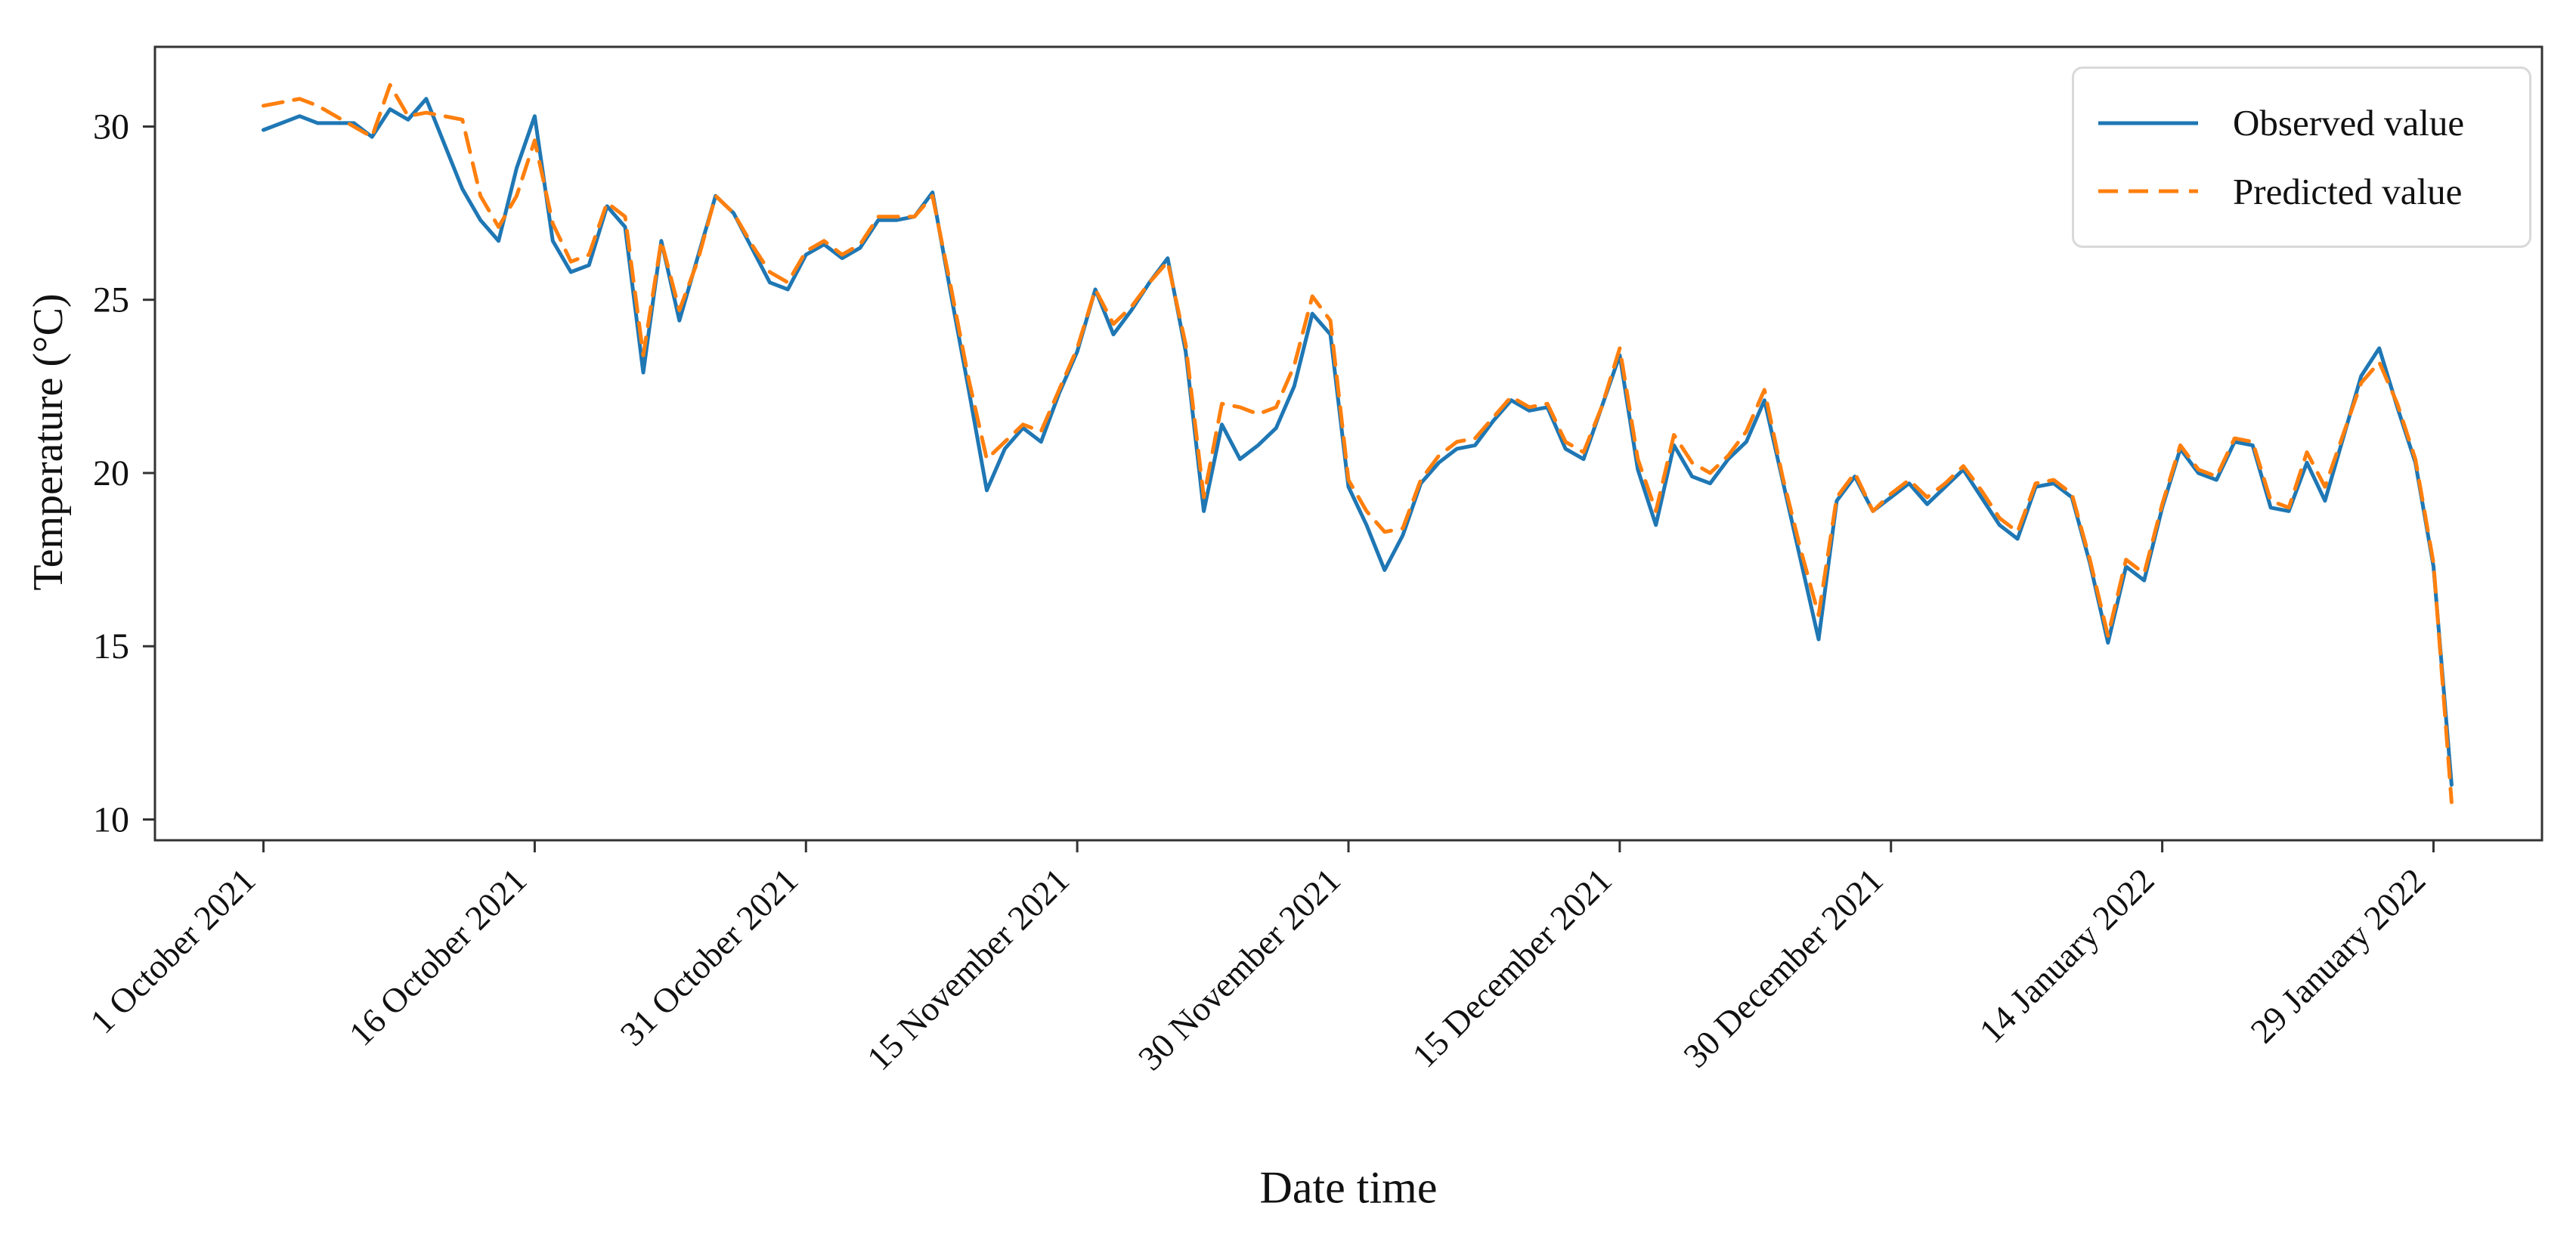  Describe the element at coordinates (1239, 969) in the screenshot. I see `x-tick-label: 30 November 2021` at that location.